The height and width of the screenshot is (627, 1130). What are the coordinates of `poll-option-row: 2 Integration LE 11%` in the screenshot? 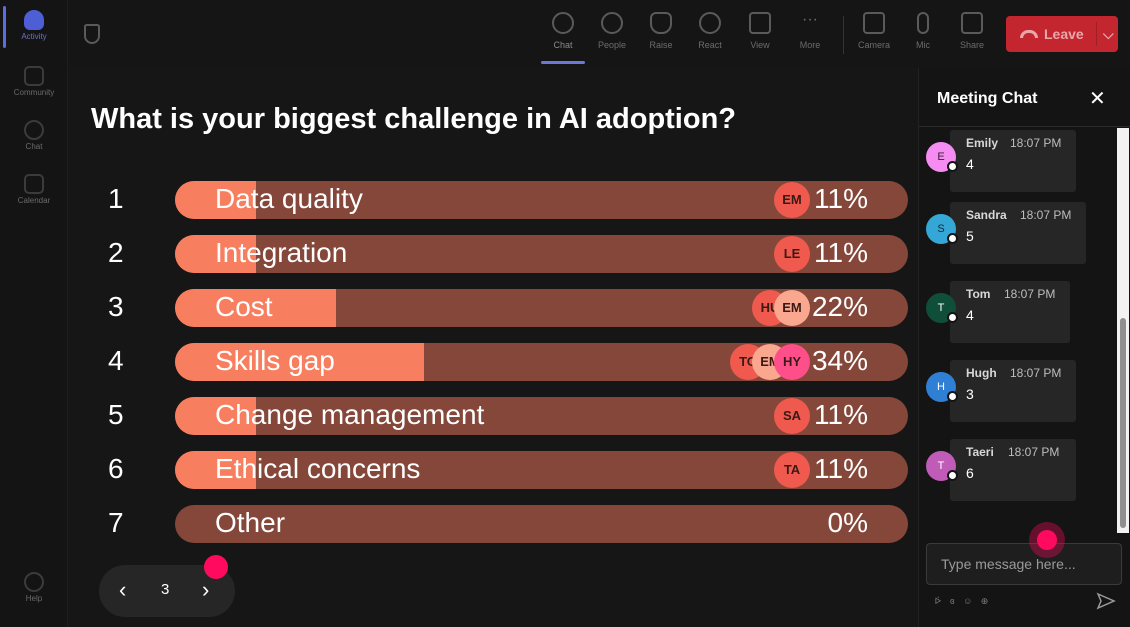 It's located at (493, 254).